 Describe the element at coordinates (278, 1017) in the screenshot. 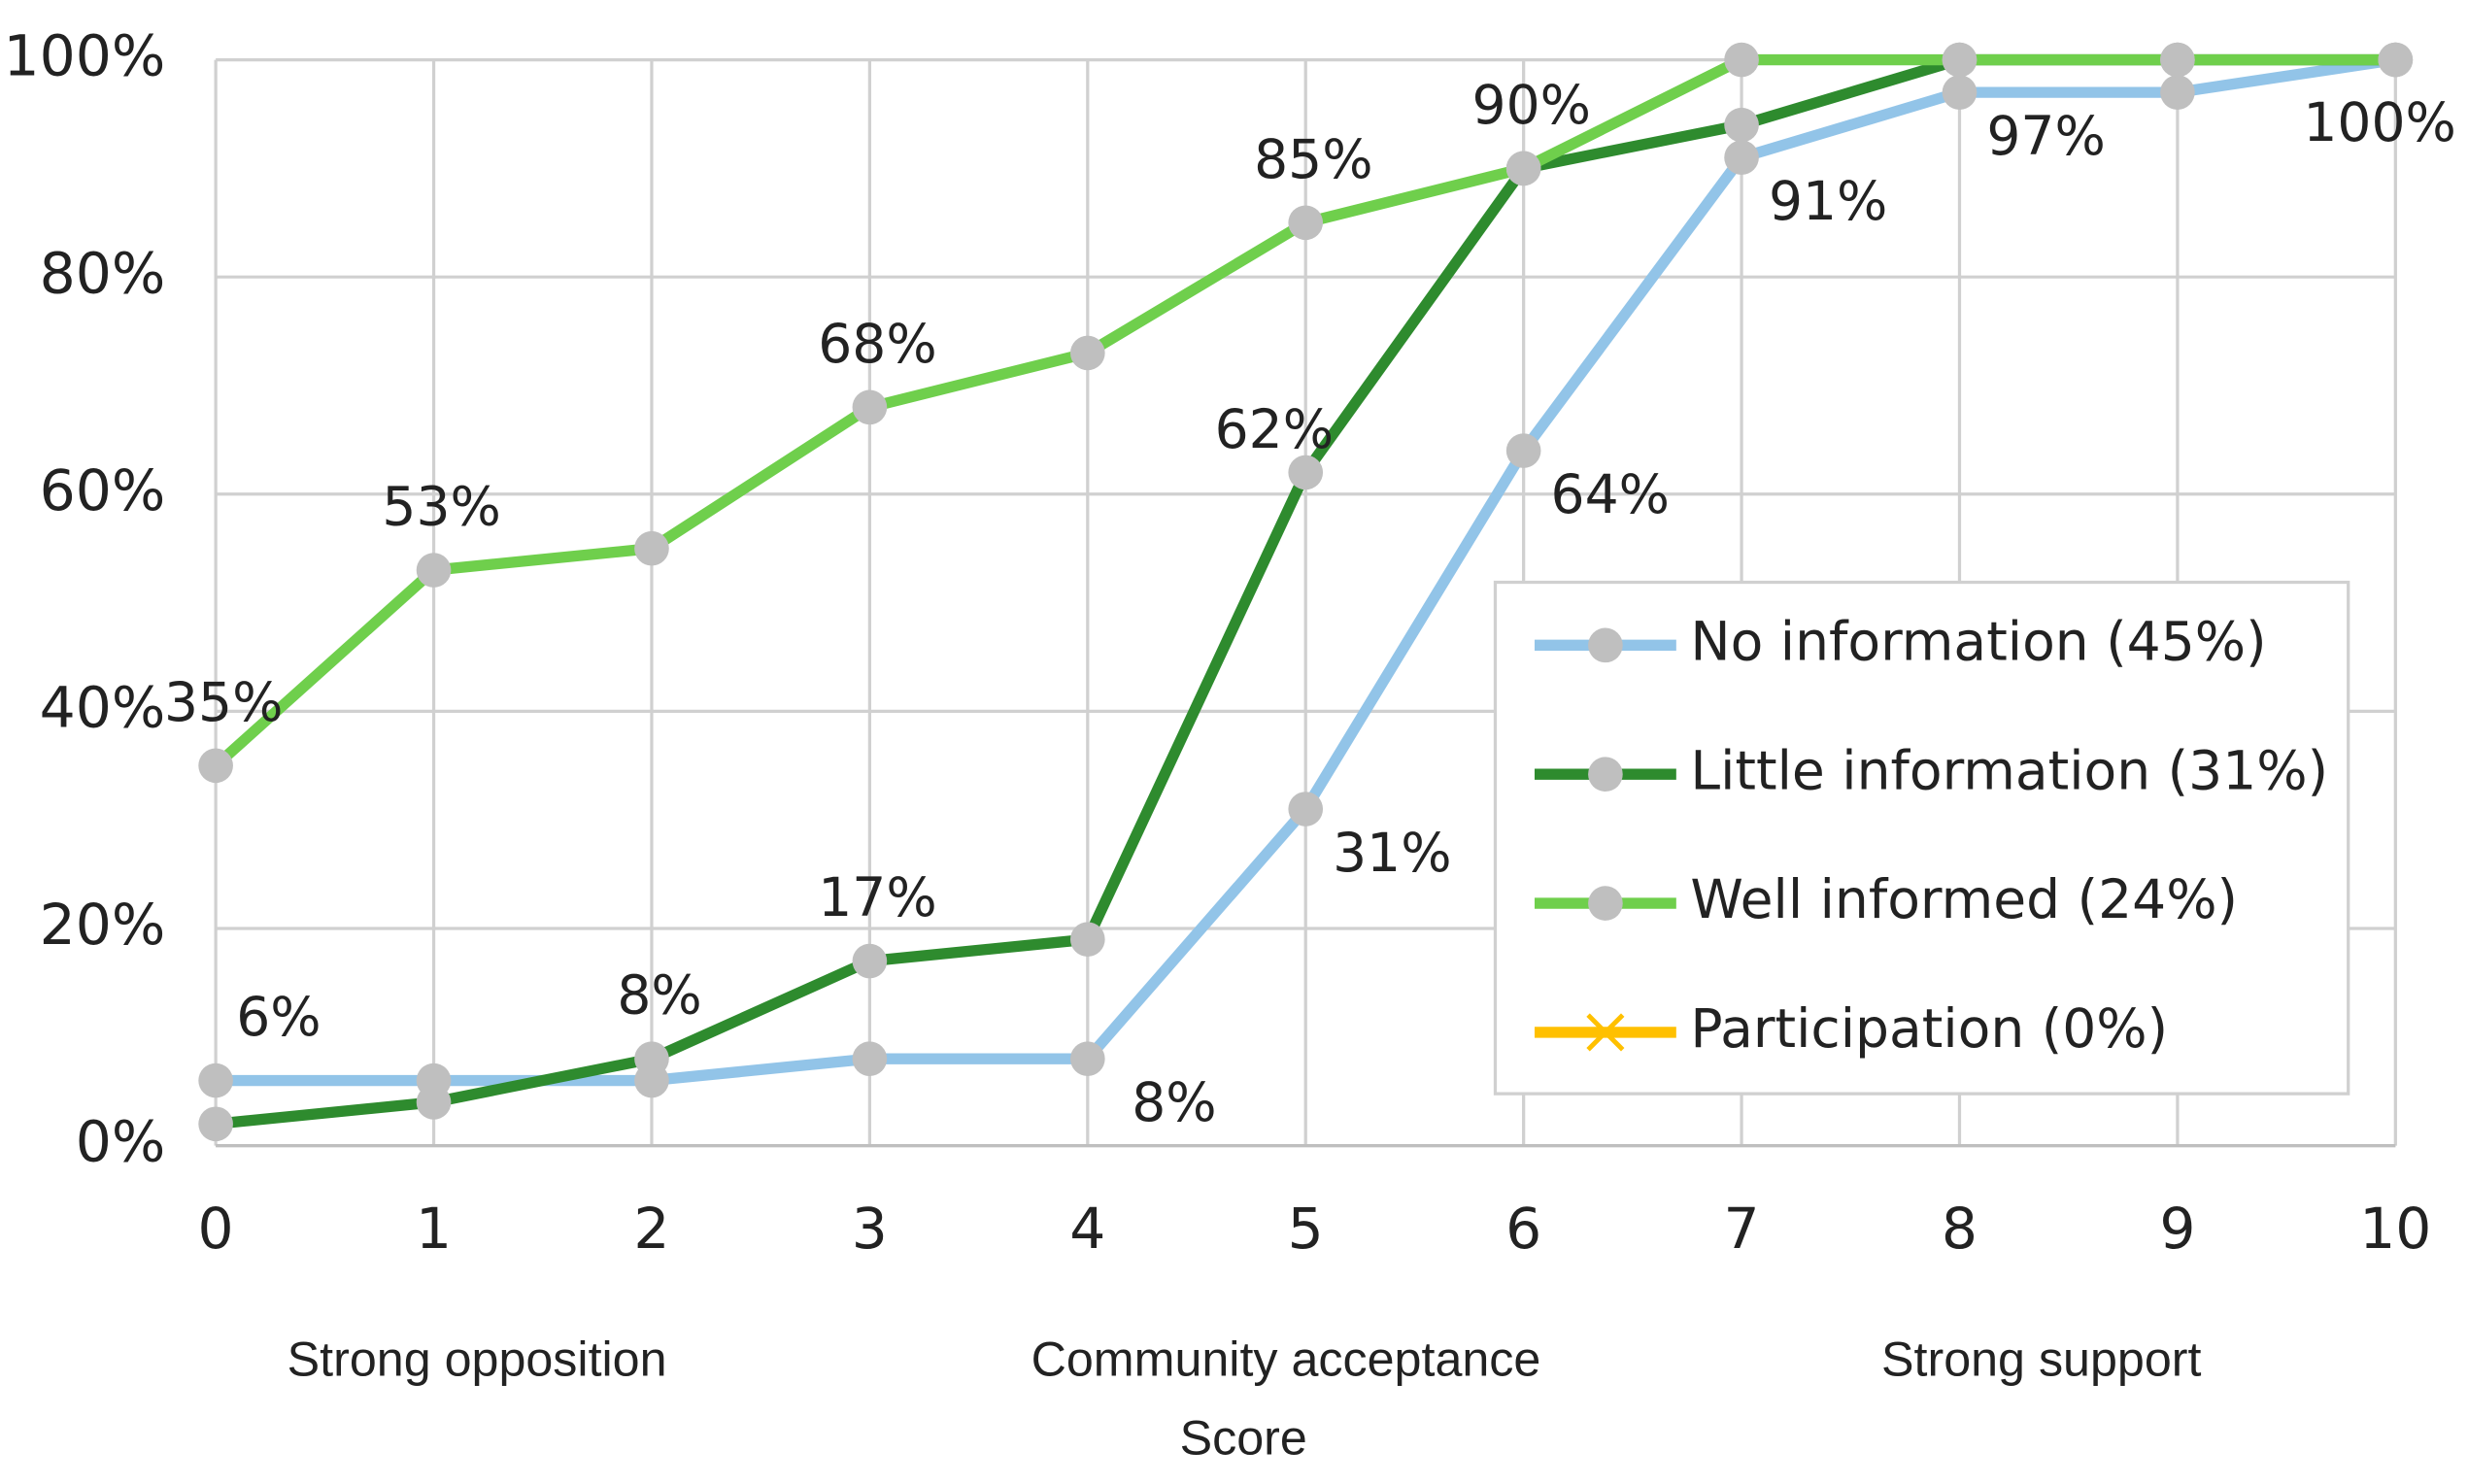

I see `value-label: 6%` at that location.